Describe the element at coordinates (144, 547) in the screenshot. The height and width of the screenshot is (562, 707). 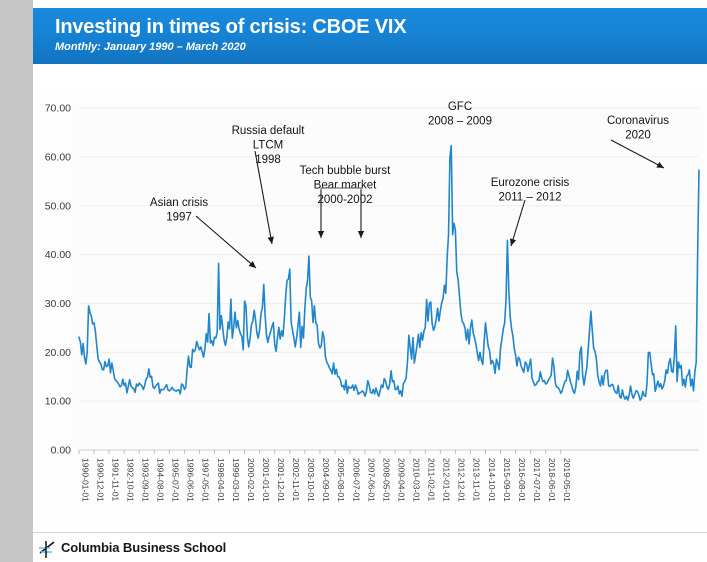
I see `footer-org-name: Columbia Business School` at that location.